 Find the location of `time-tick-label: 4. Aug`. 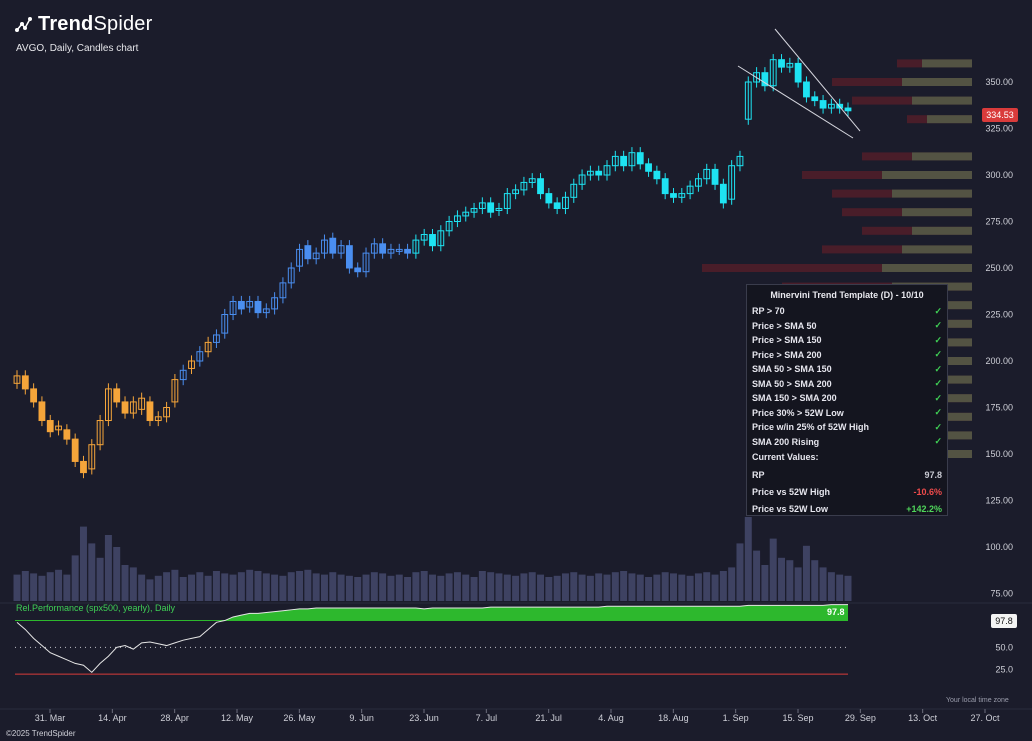

time-tick-label: 4. Aug is located at coordinates (611, 718).